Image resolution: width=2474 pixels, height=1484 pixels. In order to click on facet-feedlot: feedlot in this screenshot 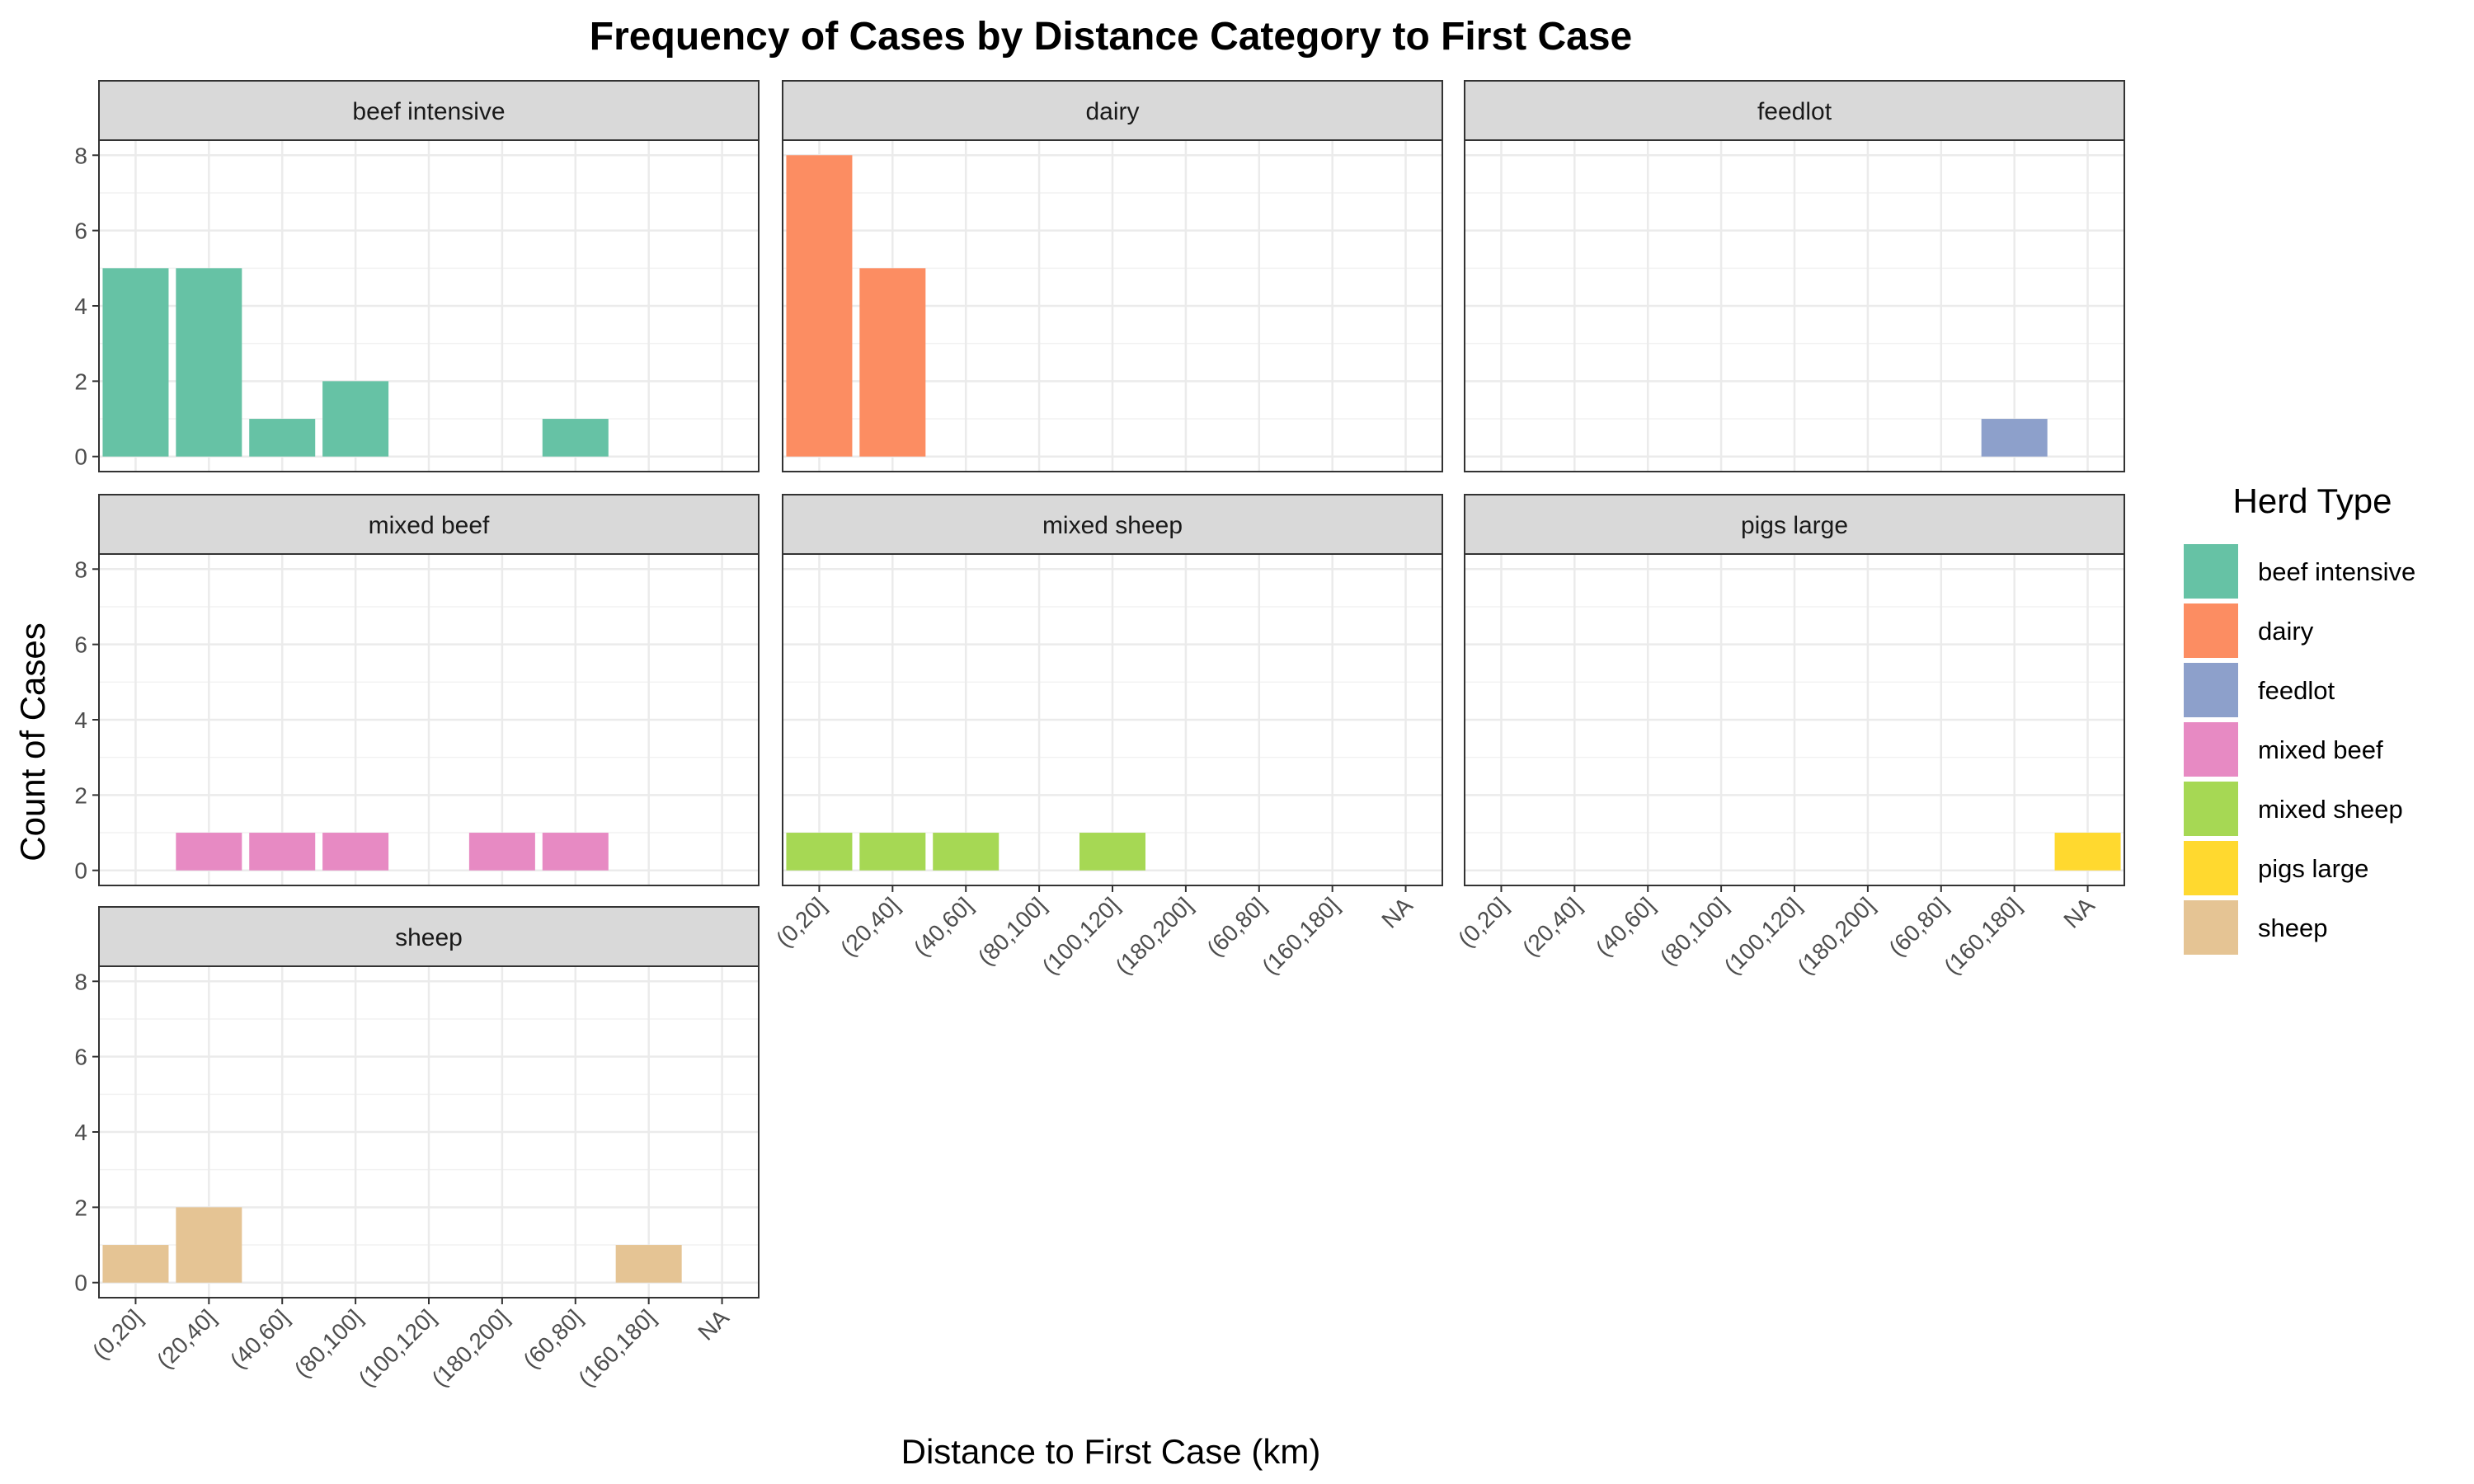, I will do `click(1794, 276)`.